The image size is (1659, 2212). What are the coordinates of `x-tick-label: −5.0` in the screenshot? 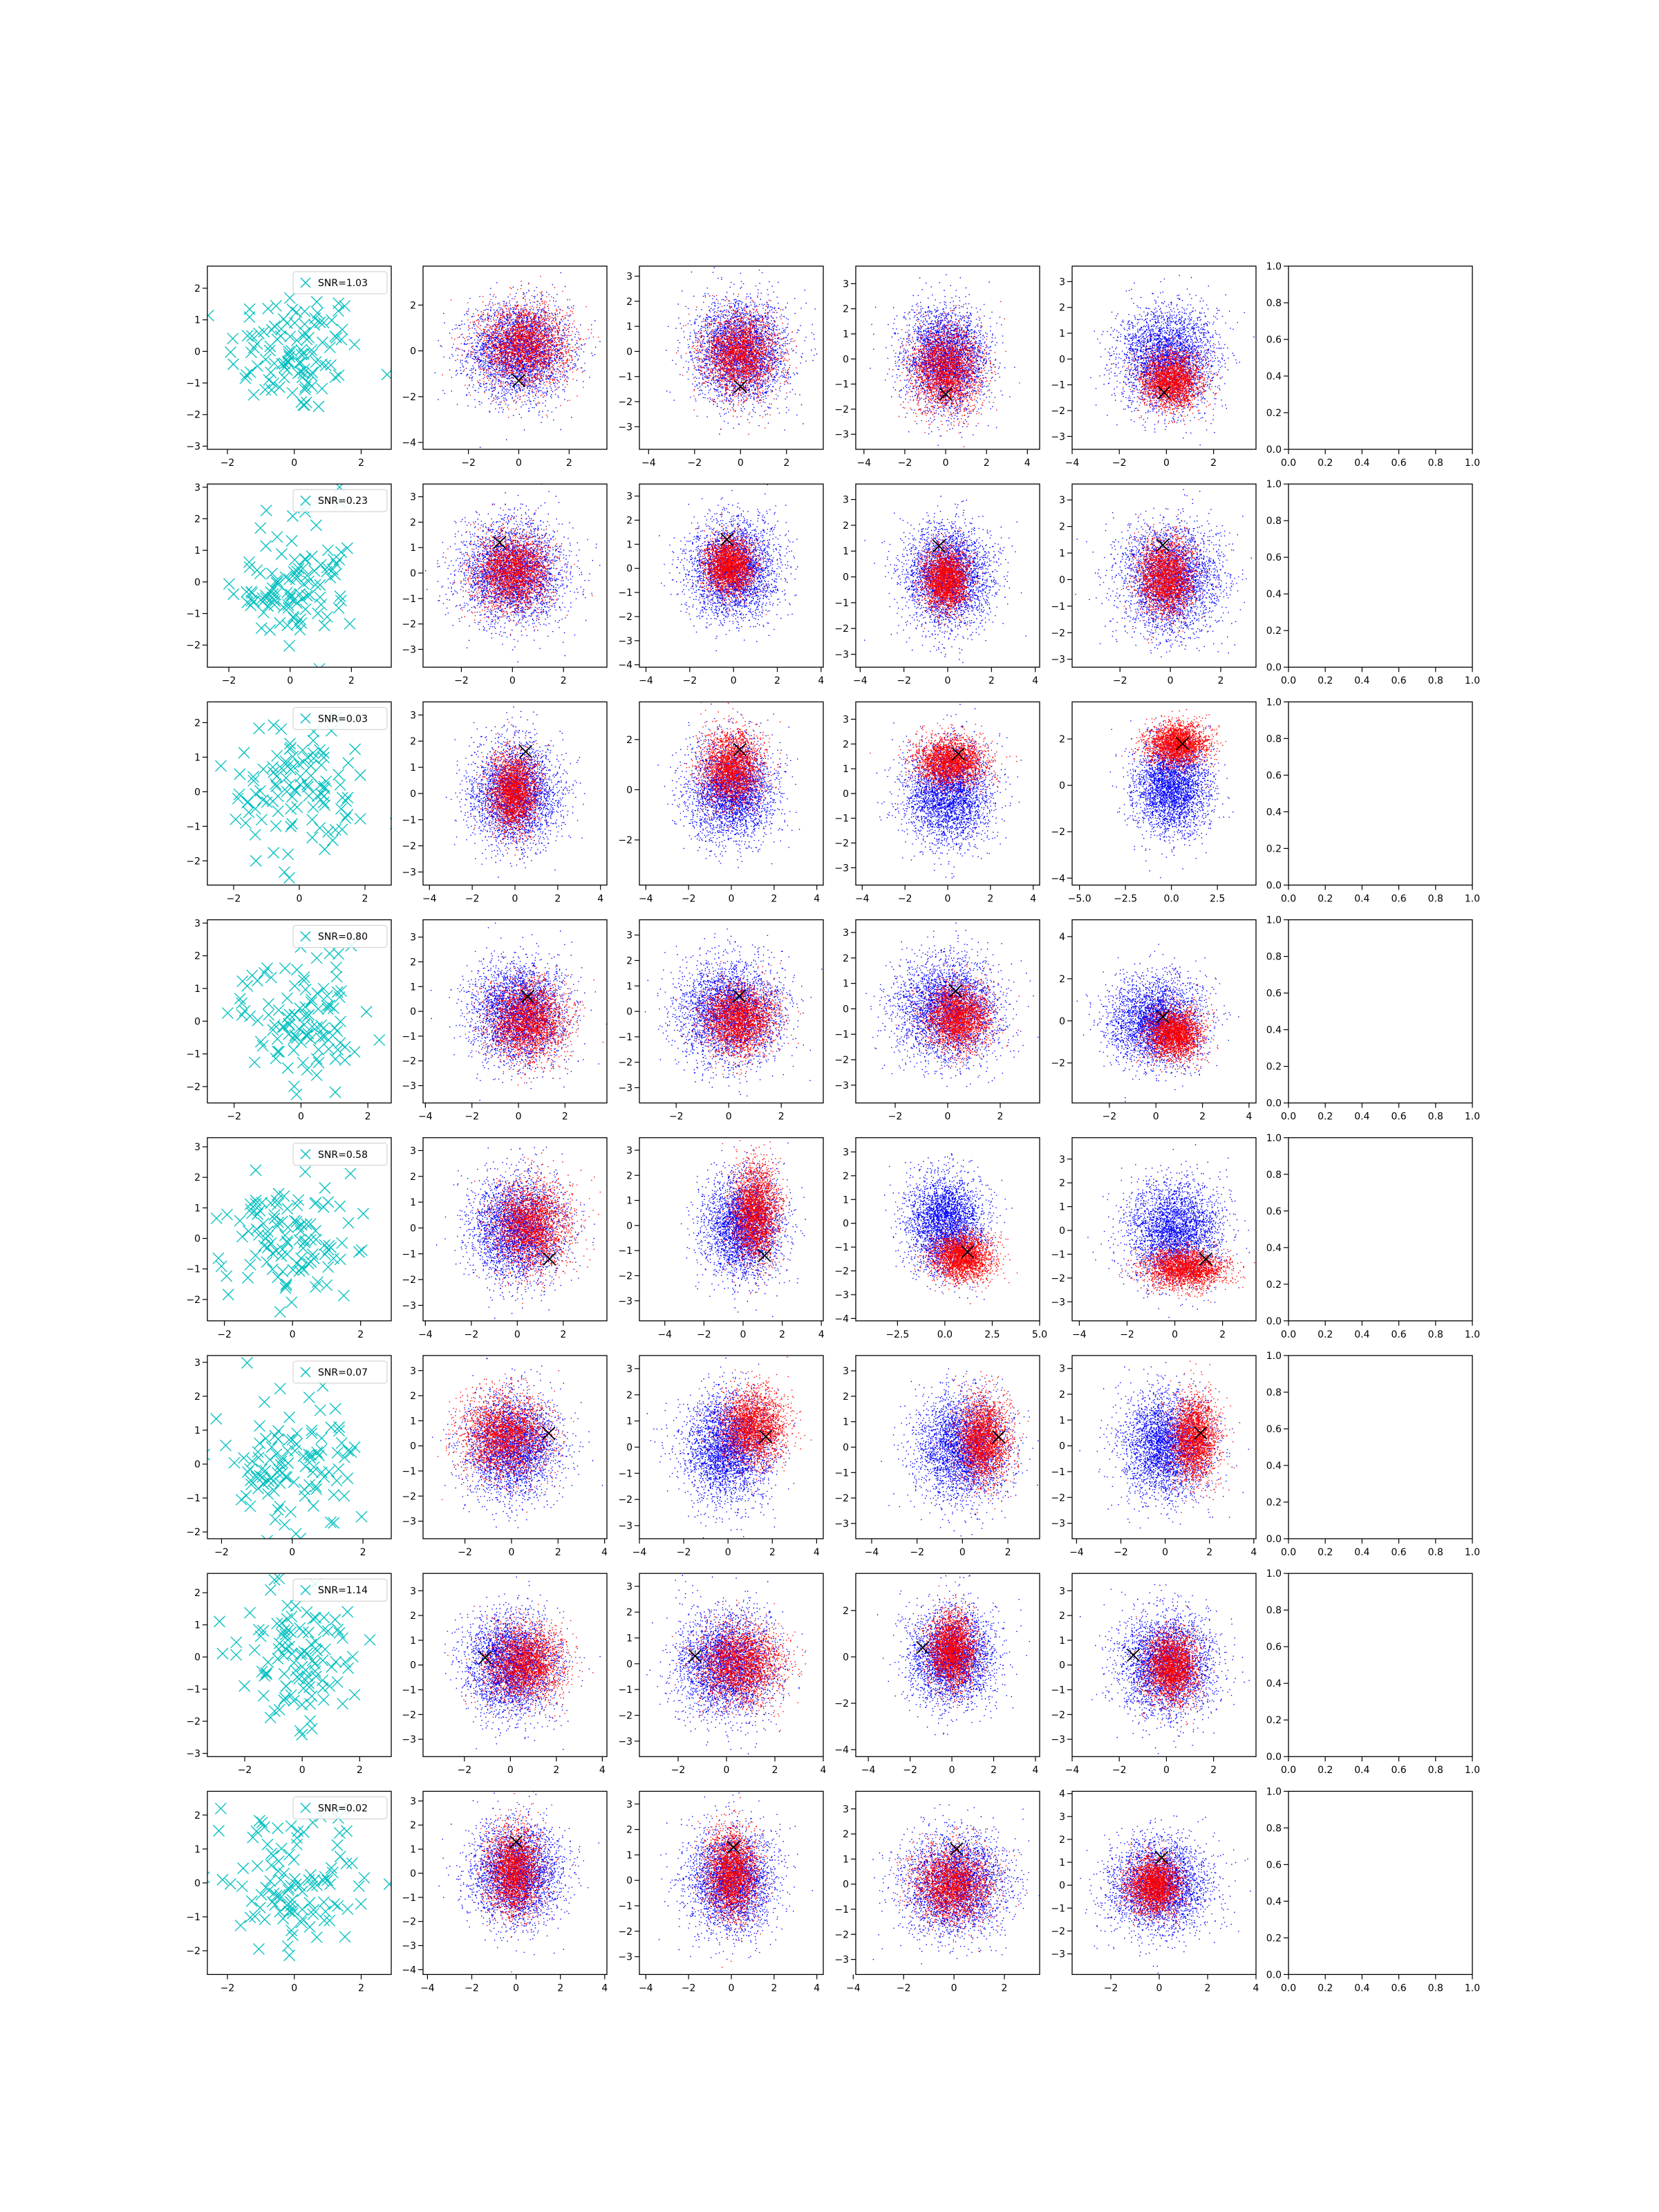 It's located at (1079, 899).